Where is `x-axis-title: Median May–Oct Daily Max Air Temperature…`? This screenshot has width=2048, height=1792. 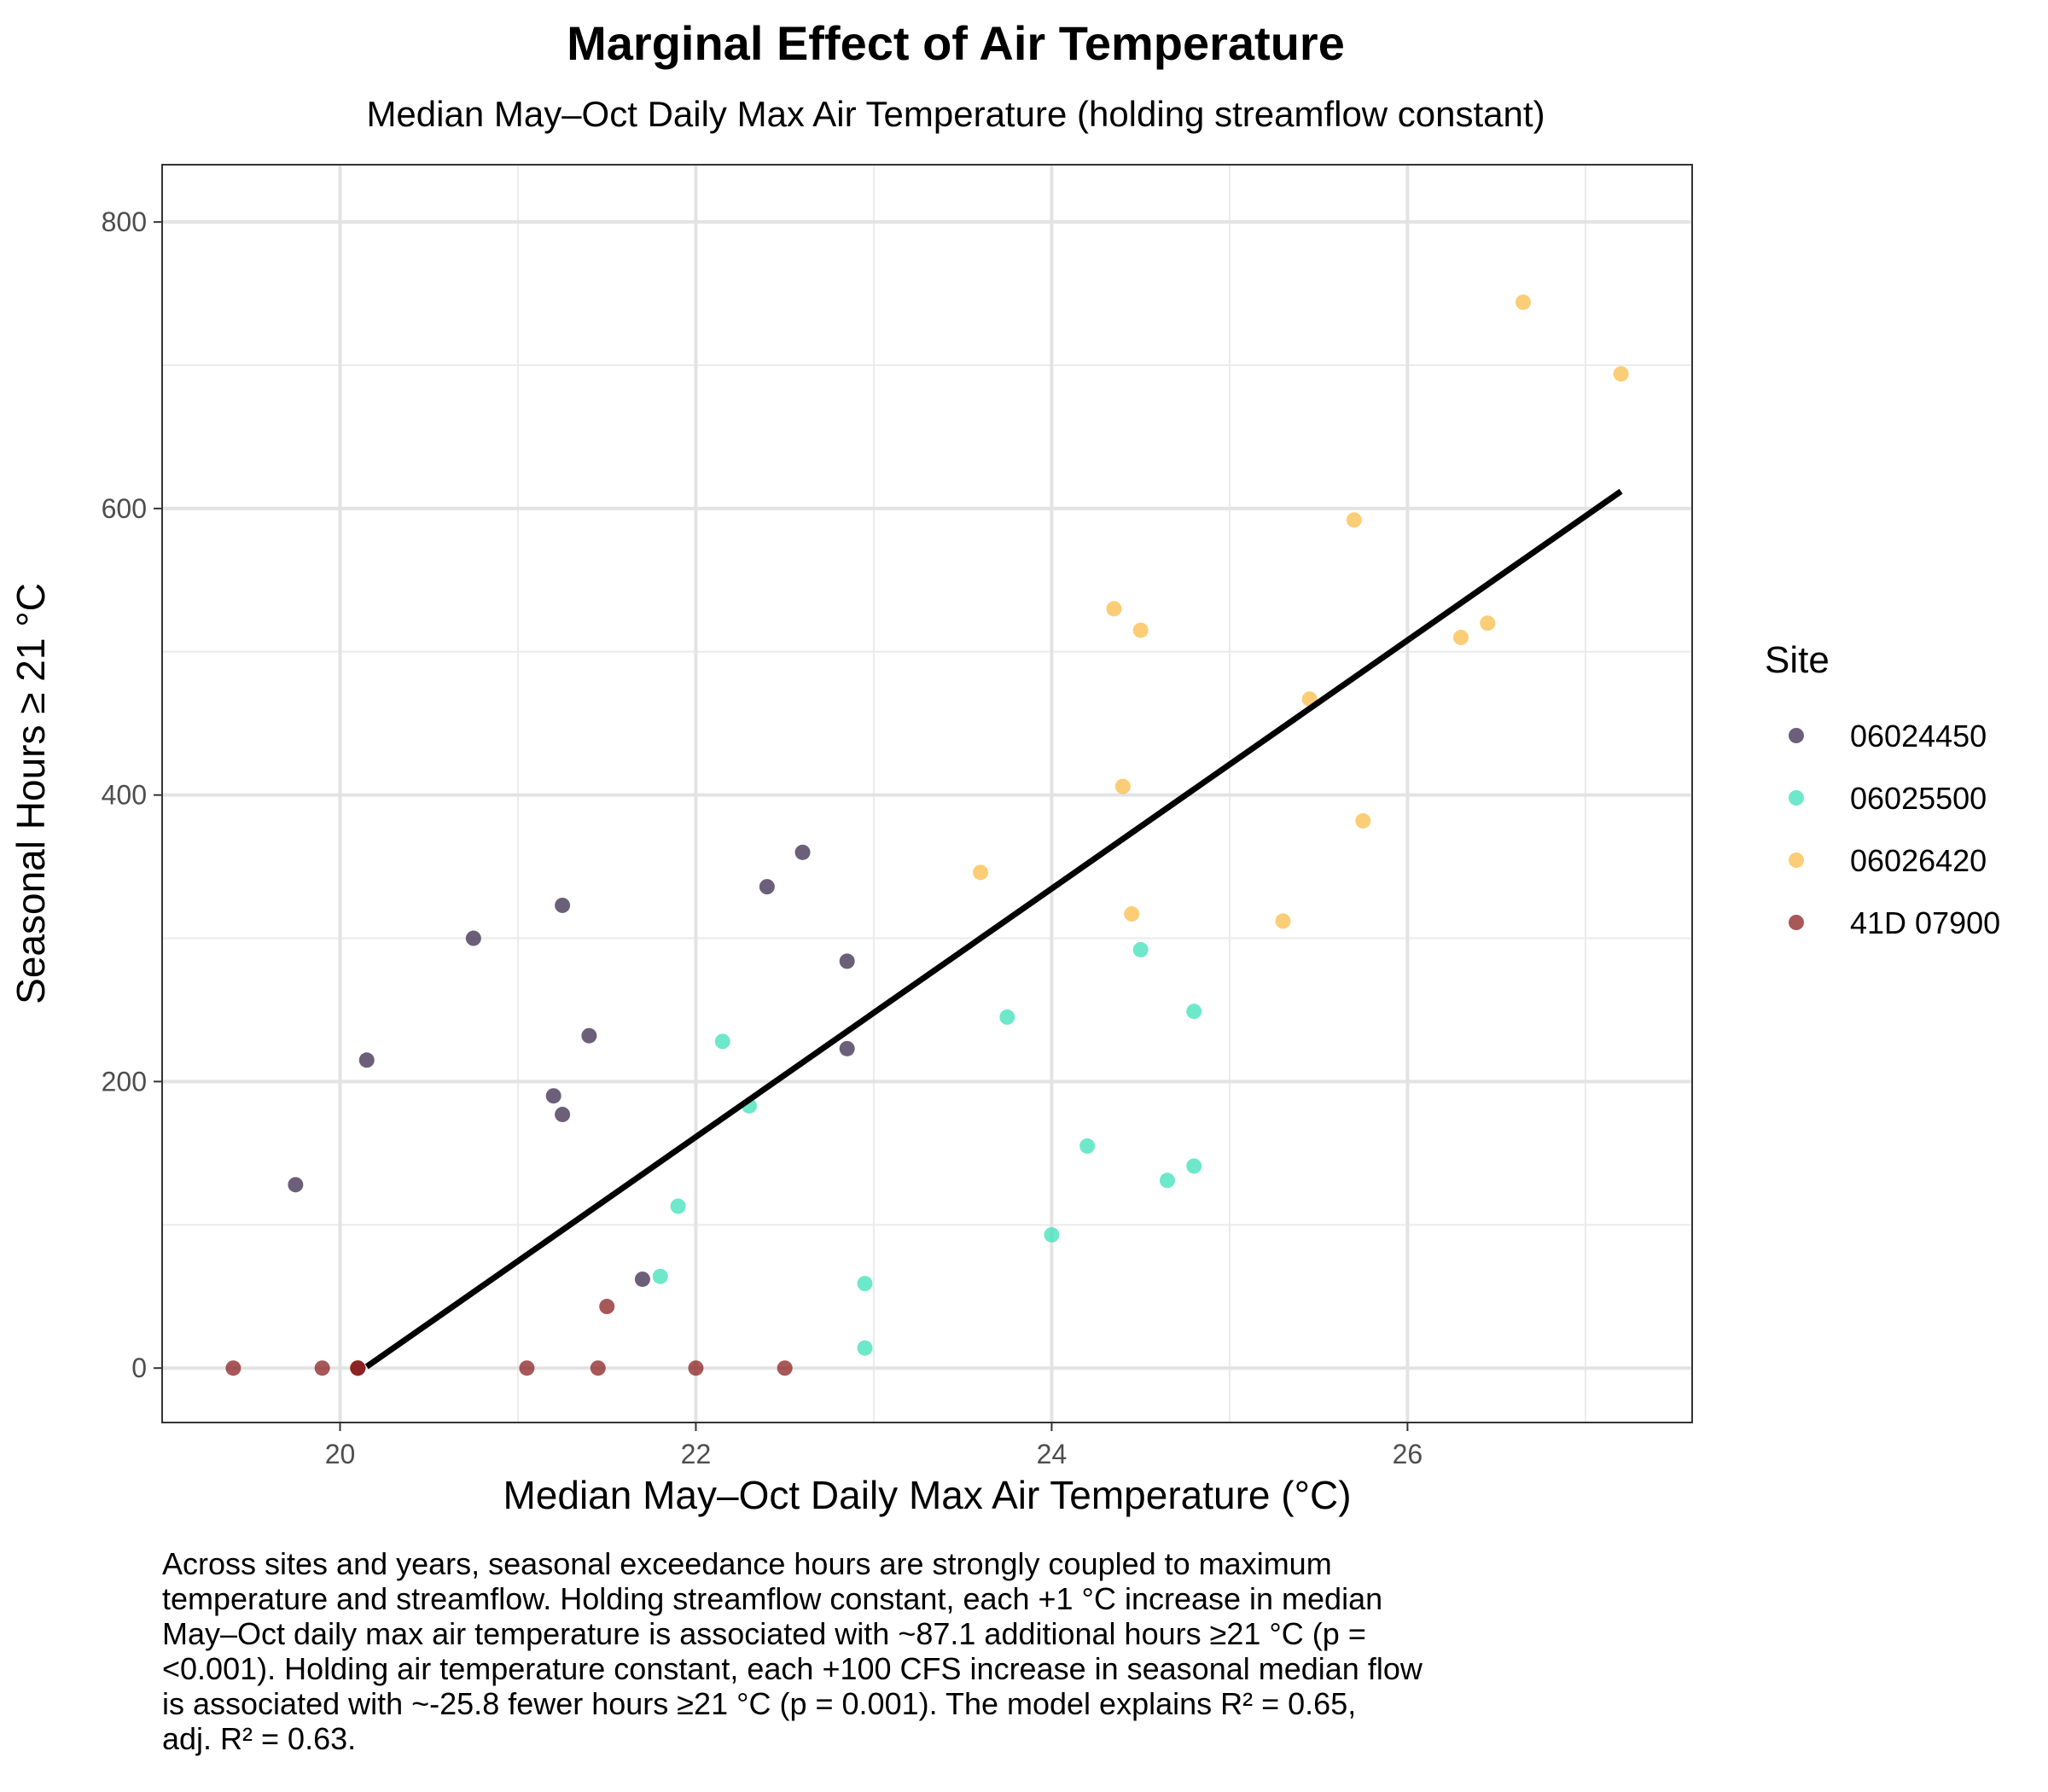 x-axis-title: Median May–Oct Daily Max Air Temperature… is located at coordinates (927, 1495).